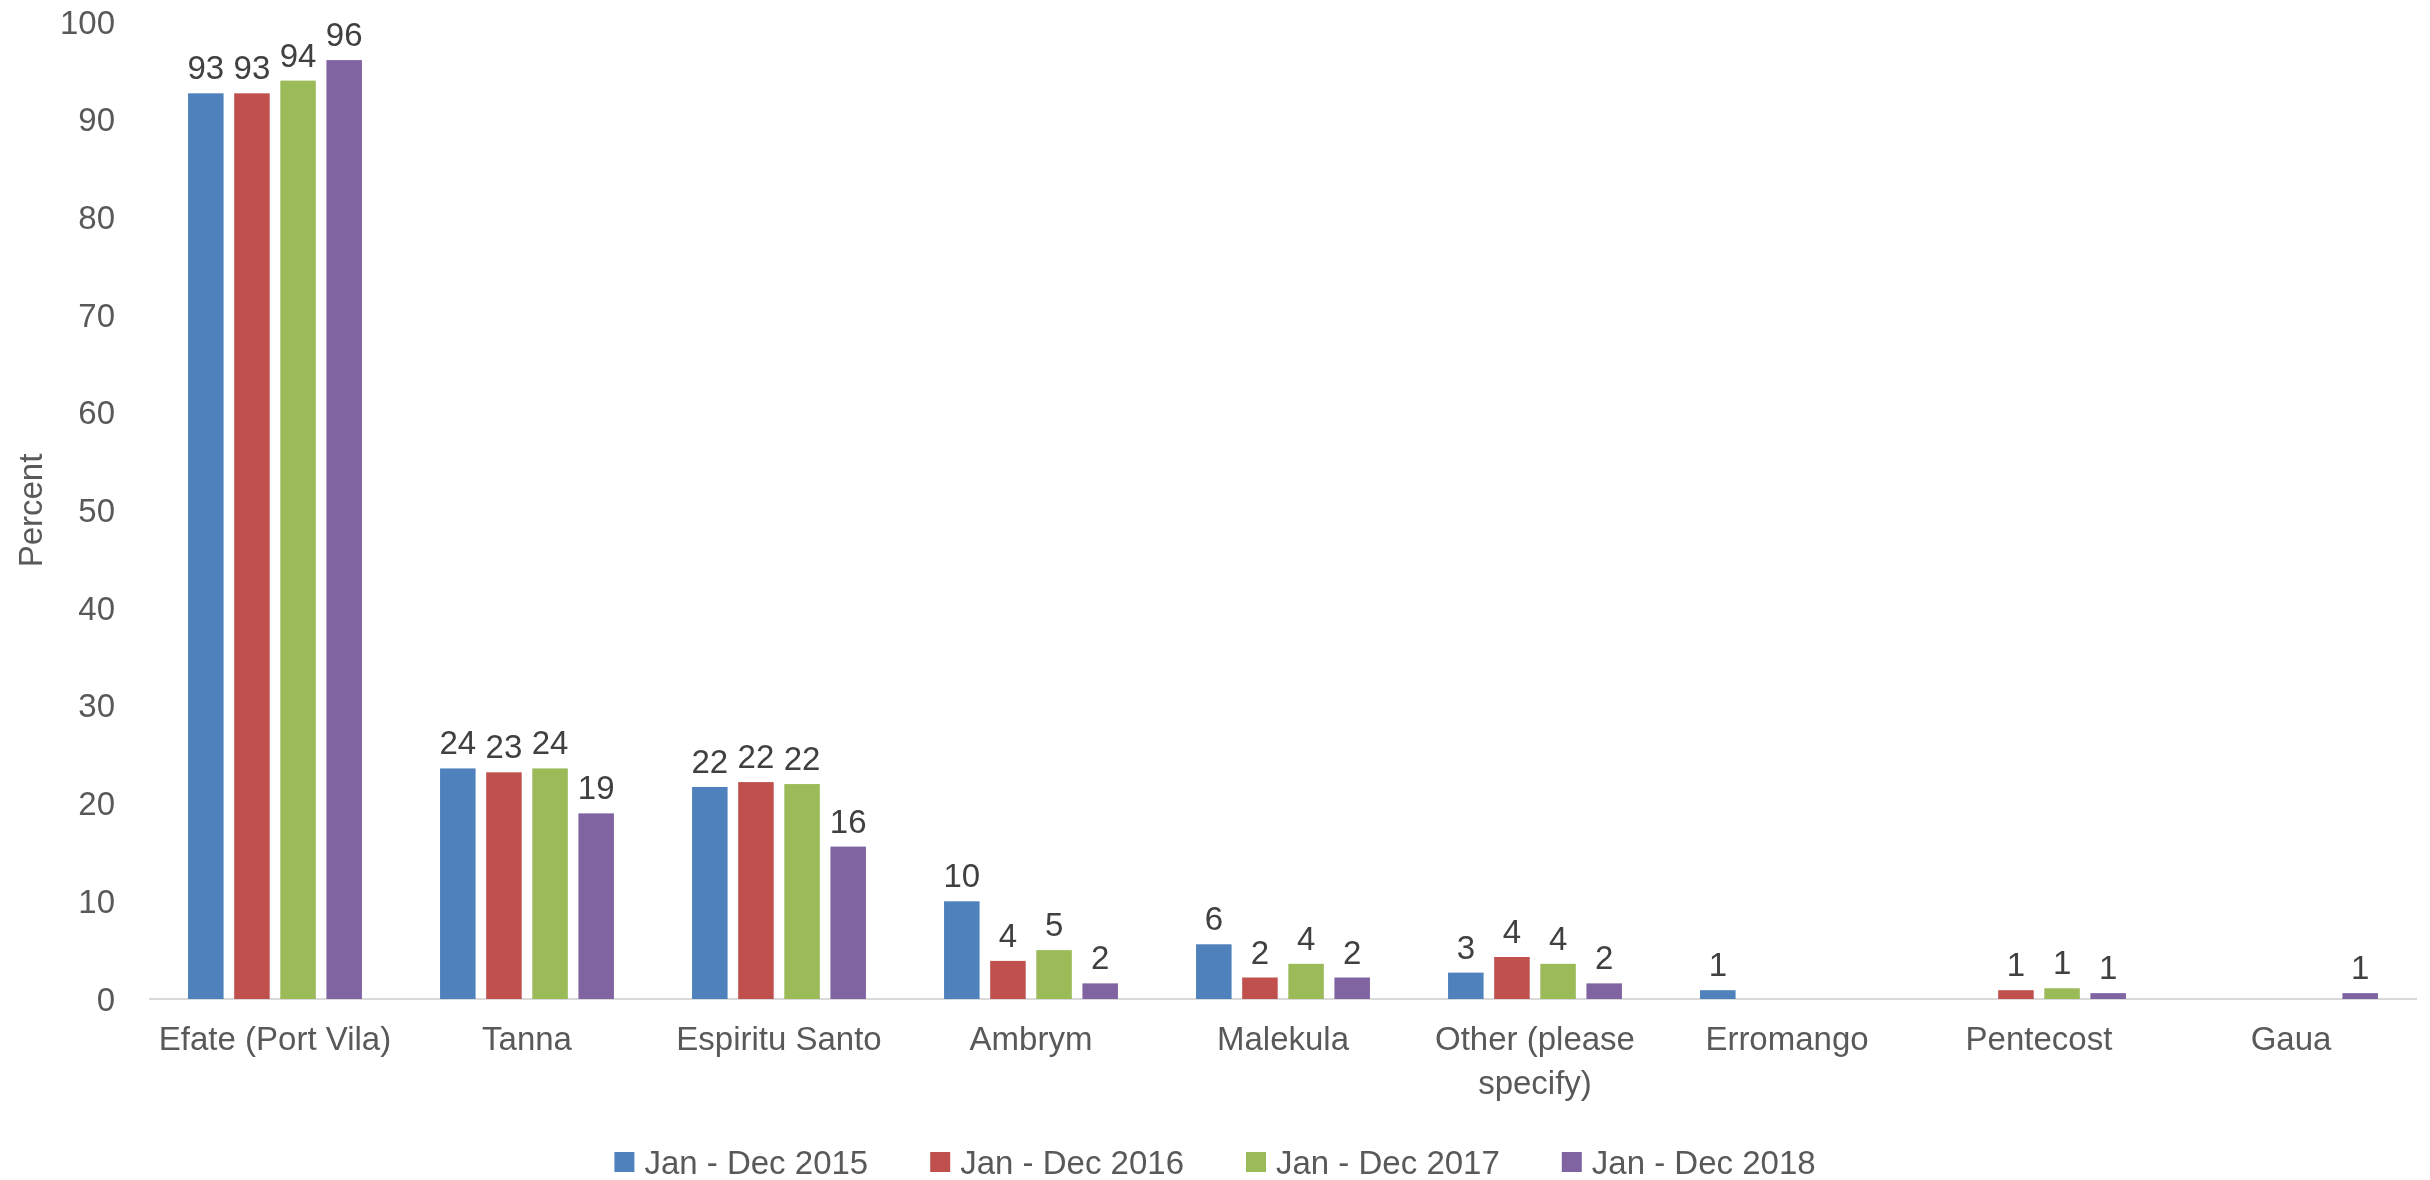 This screenshot has height=1180, width=2430. Describe the element at coordinates (96, 804) in the screenshot. I see `y-tick-label: 20` at that location.